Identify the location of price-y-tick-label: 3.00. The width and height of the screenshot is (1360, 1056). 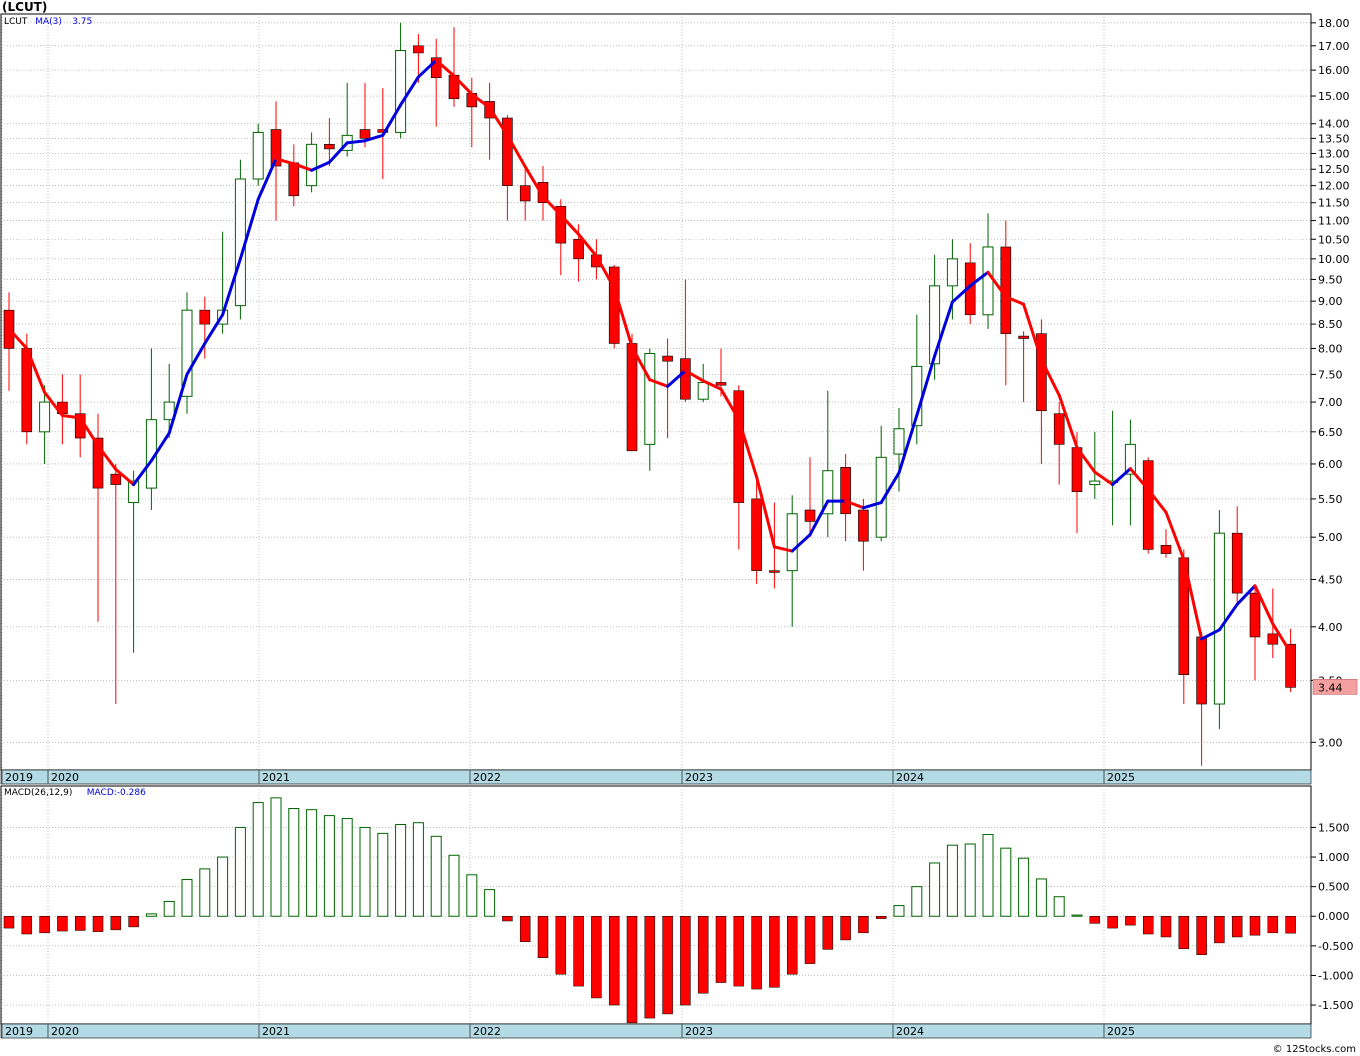
(1330, 742).